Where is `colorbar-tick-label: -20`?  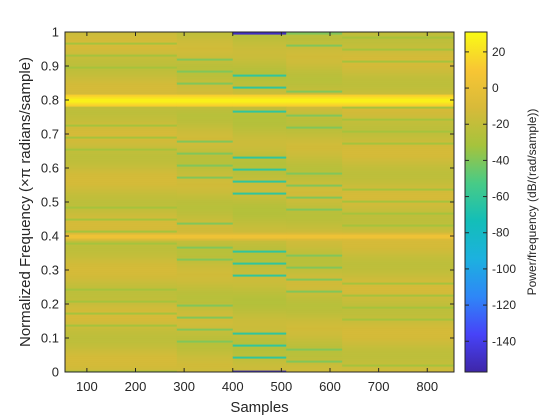 colorbar-tick-label: -20 is located at coordinates (501, 124).